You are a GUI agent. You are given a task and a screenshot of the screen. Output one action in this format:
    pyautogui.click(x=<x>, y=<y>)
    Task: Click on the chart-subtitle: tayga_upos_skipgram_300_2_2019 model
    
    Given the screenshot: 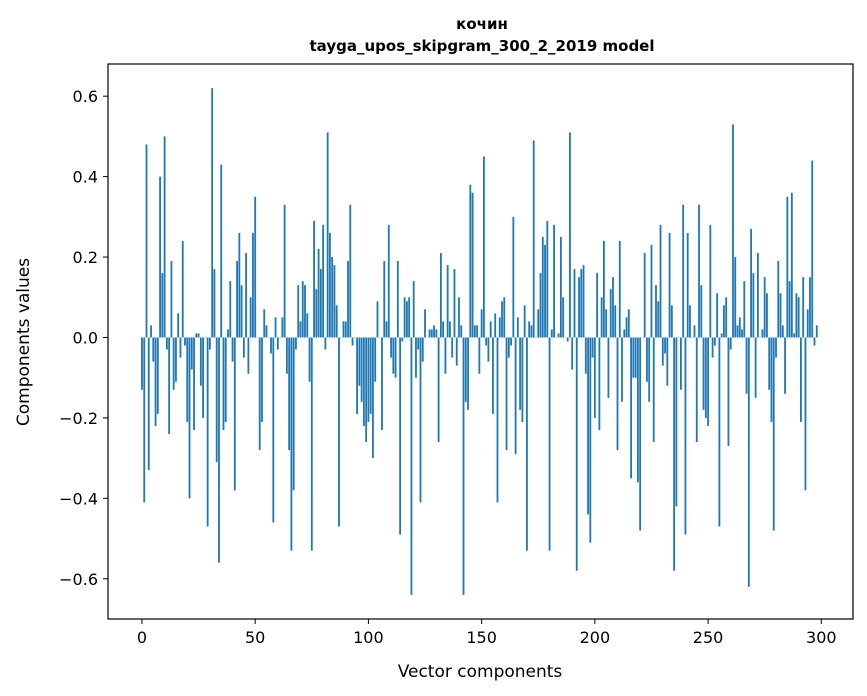 What is the action you would take?
    pyautogui.click(x=482, y=46)
    